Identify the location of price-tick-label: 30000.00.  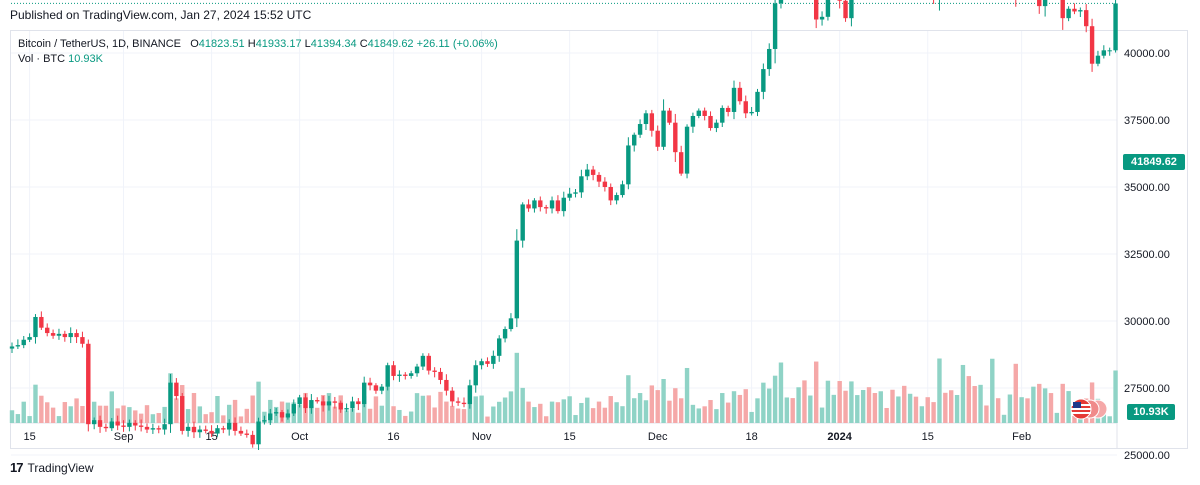
(1147, 322).